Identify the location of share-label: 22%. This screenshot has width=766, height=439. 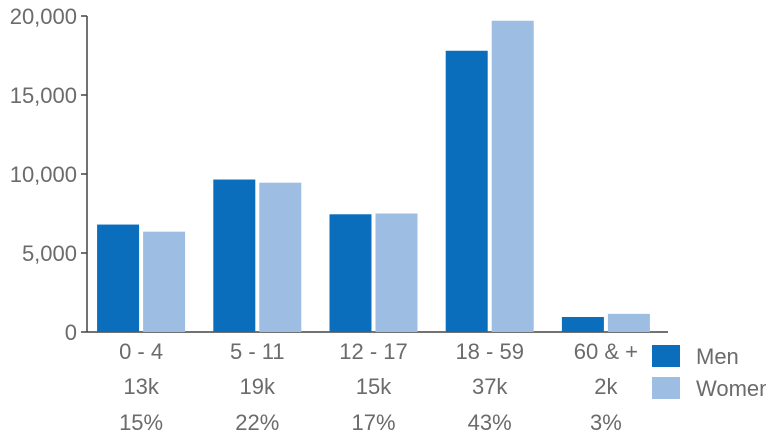
(257, 422).